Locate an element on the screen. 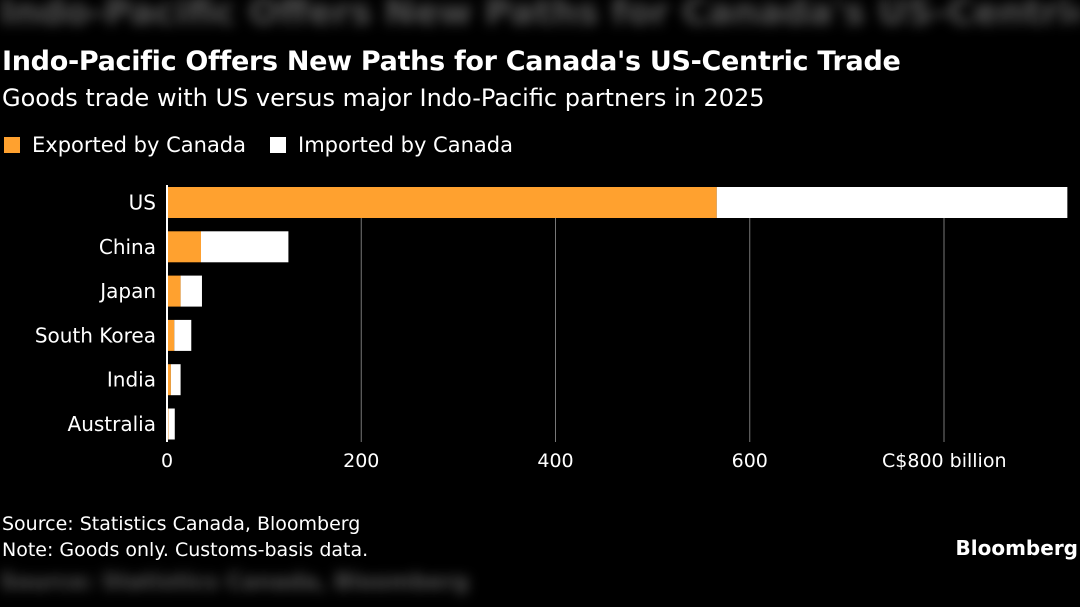 This screenshot has width=1080, height=607. legend-item-exported: Exported by Canada is located at coordinates (125, 145).